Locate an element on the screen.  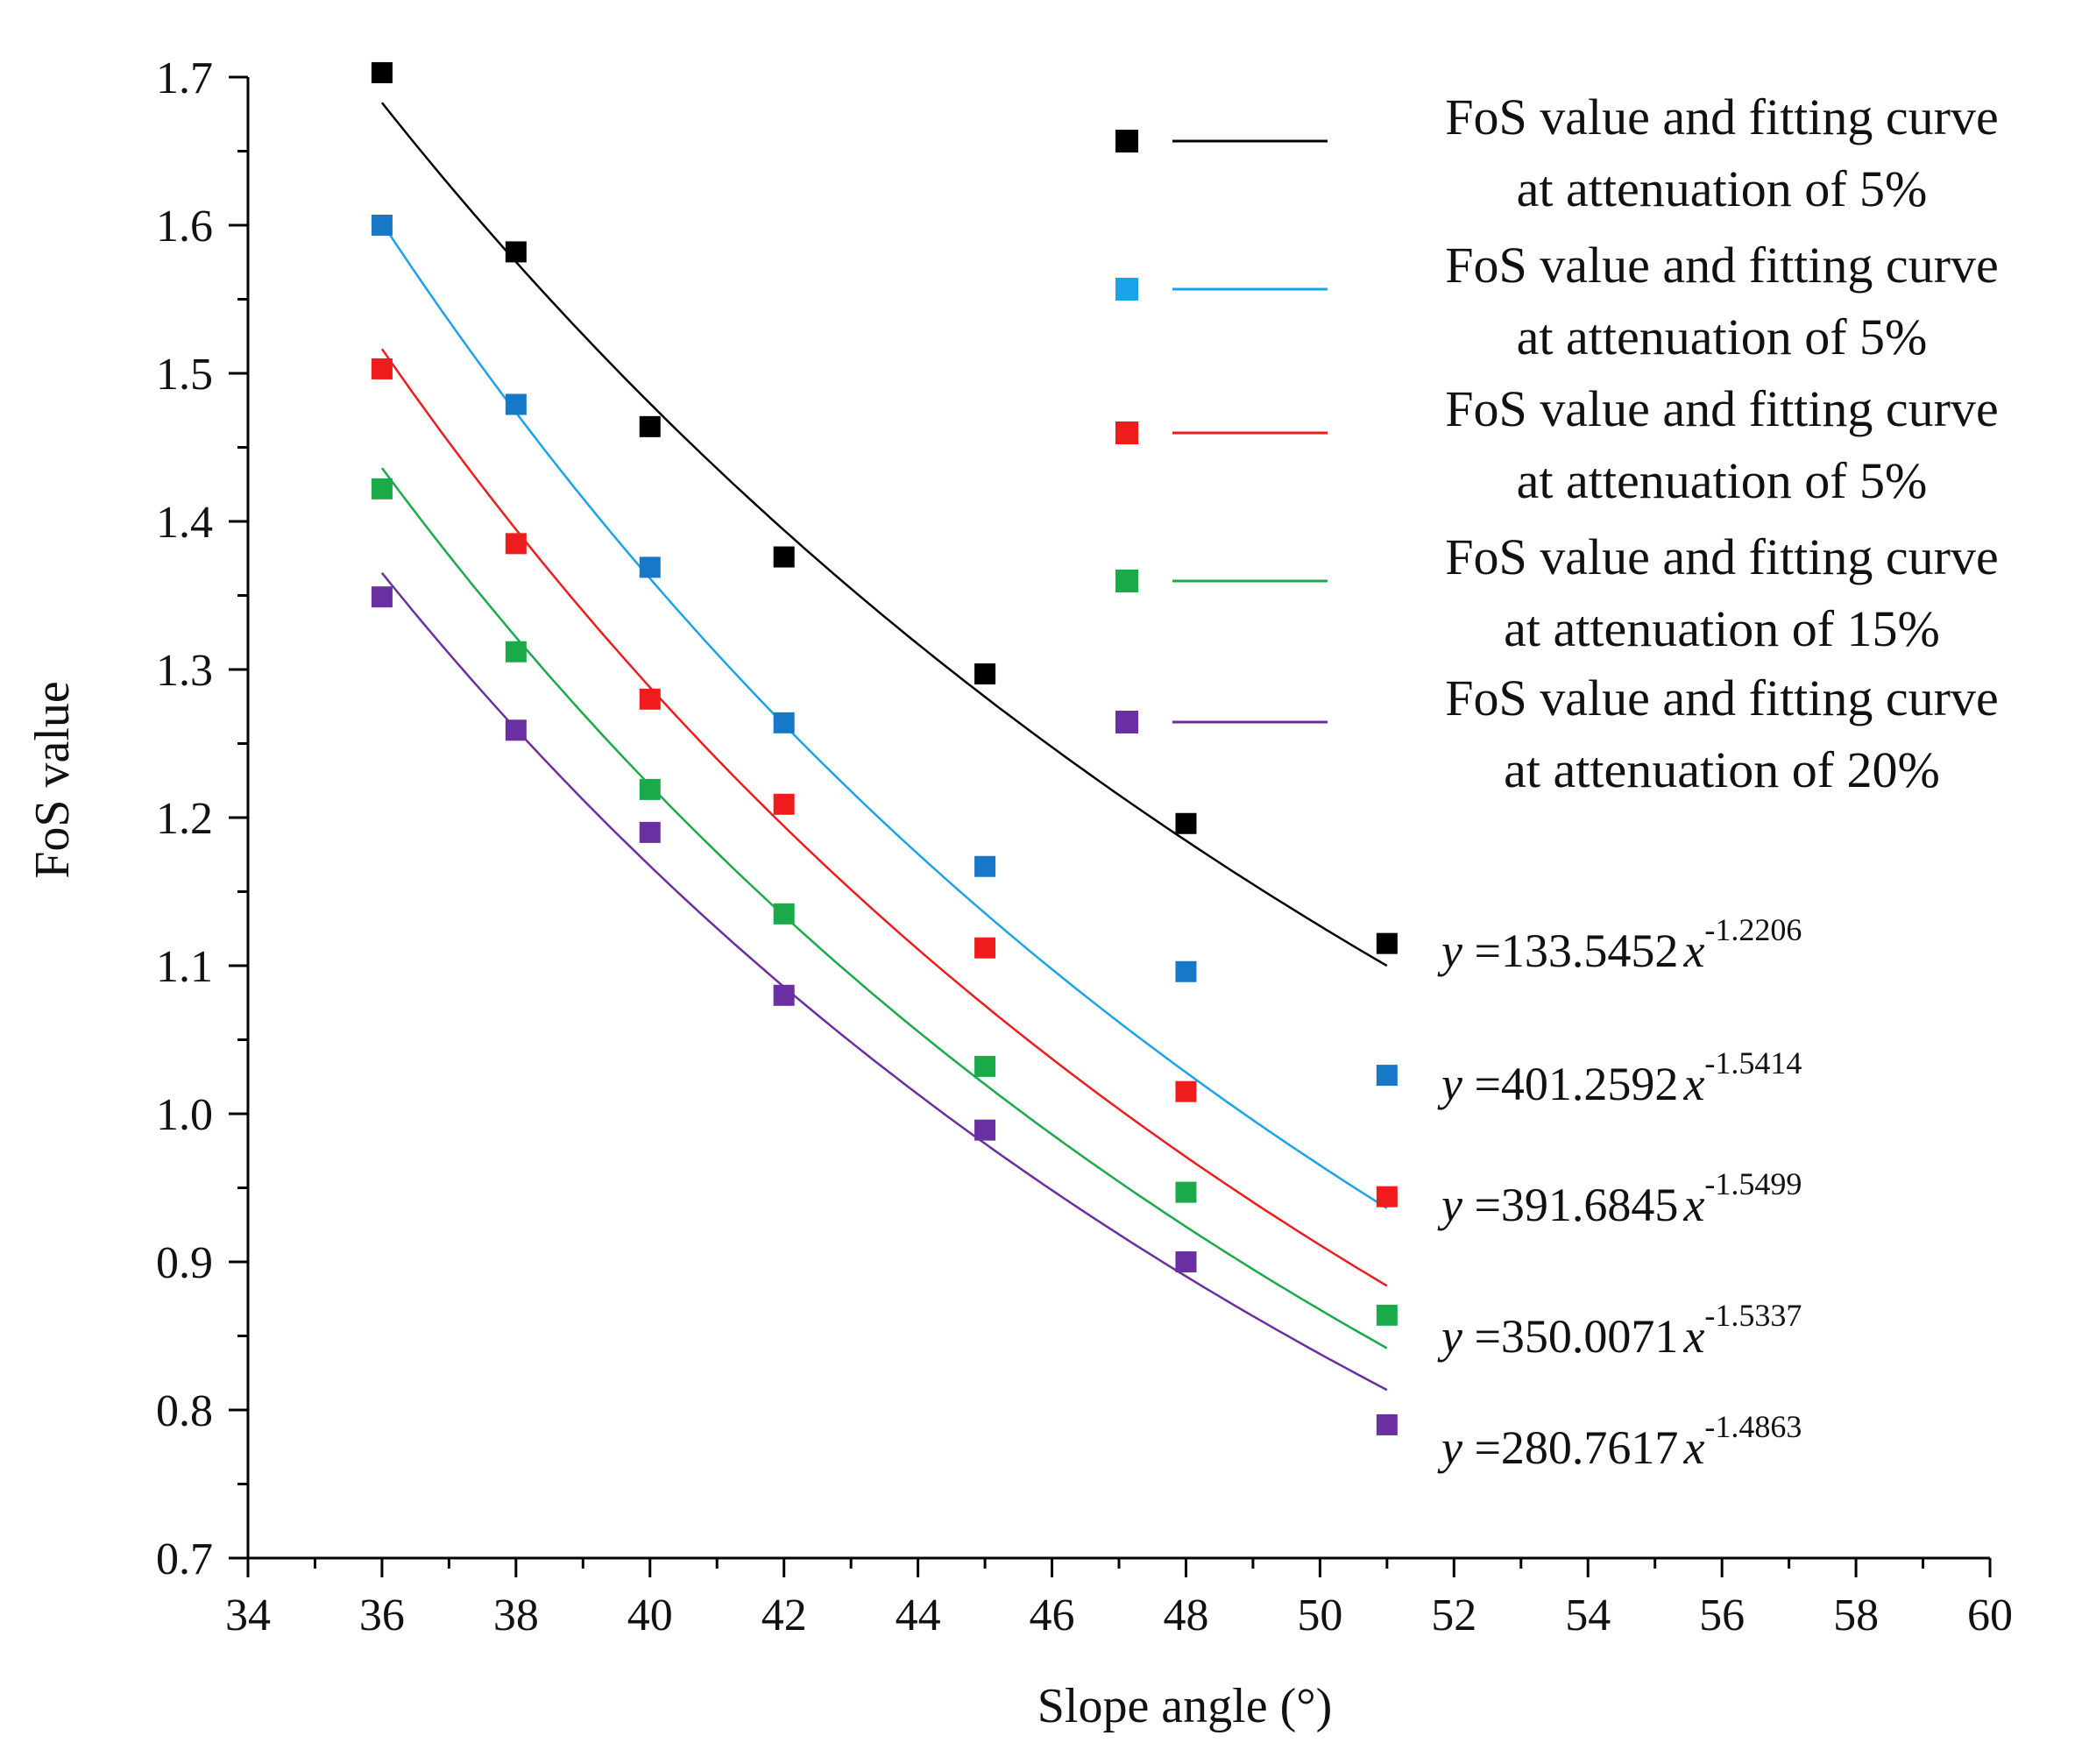
y-tick-label: 0.8 is located at coordinates (184, 1411).